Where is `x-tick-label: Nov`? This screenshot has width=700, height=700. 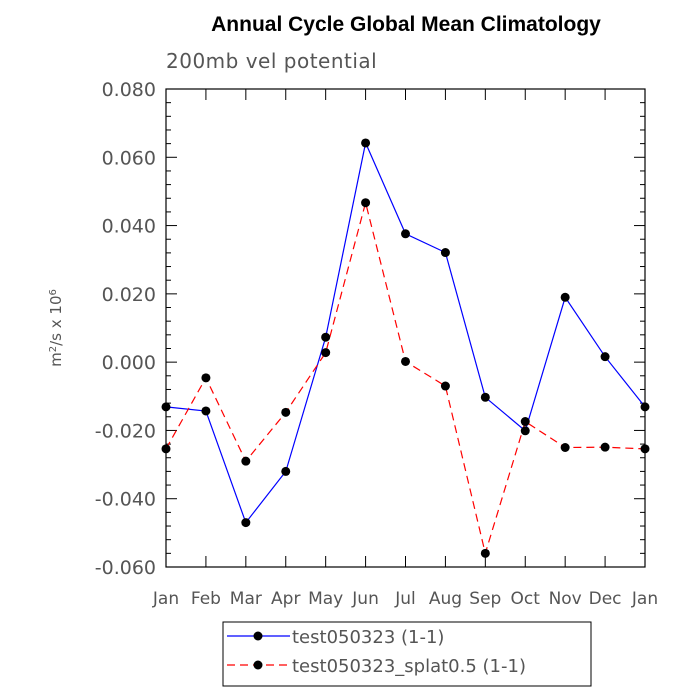 x-tick-label: Nov is located at coordinates (565, 599).